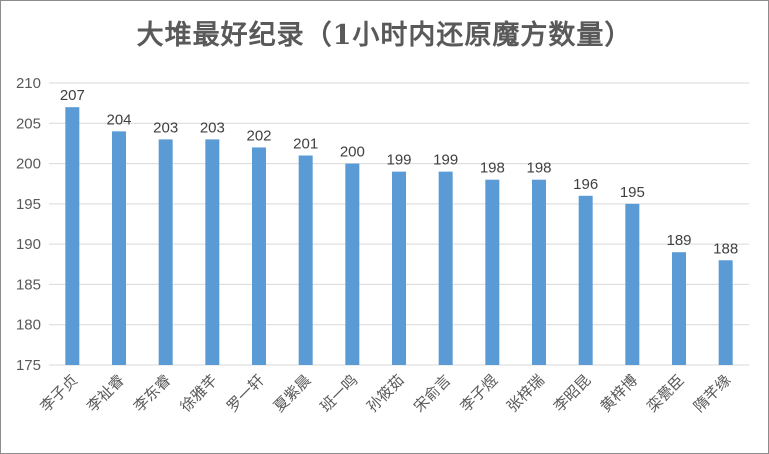 This screenshot has height=454, width=769. Describe the element at coordinates (28, 164) in the screenshot. I see `y-tick-label: 200` at that location.